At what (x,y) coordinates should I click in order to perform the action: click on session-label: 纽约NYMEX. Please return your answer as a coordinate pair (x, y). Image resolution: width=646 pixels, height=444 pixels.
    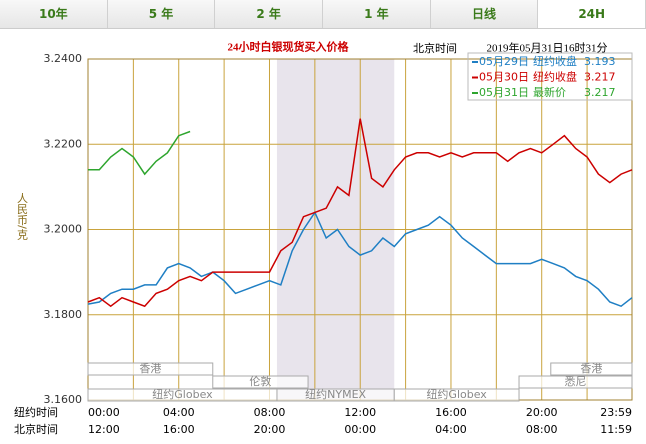
    Looking at the image, I should click on (335, 394).